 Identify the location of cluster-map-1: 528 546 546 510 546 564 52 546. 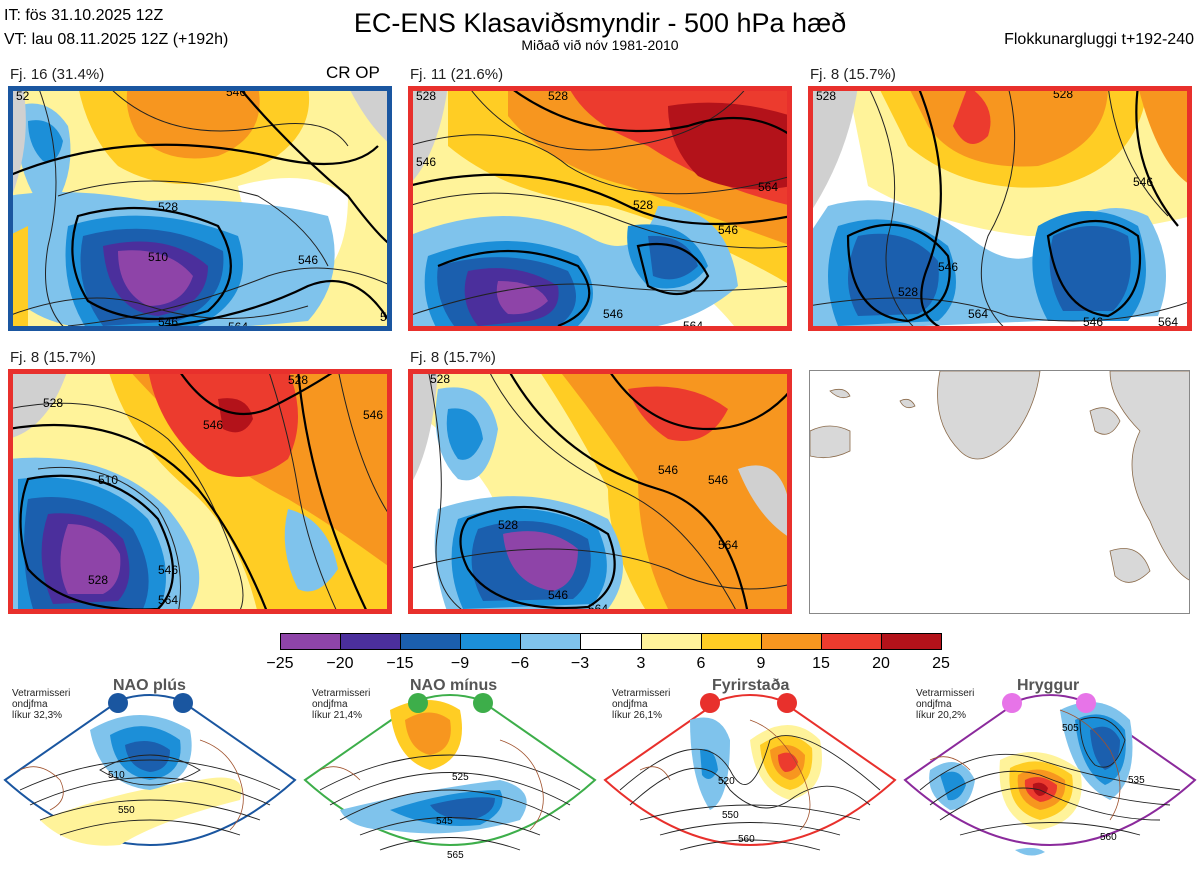
(200, 208).